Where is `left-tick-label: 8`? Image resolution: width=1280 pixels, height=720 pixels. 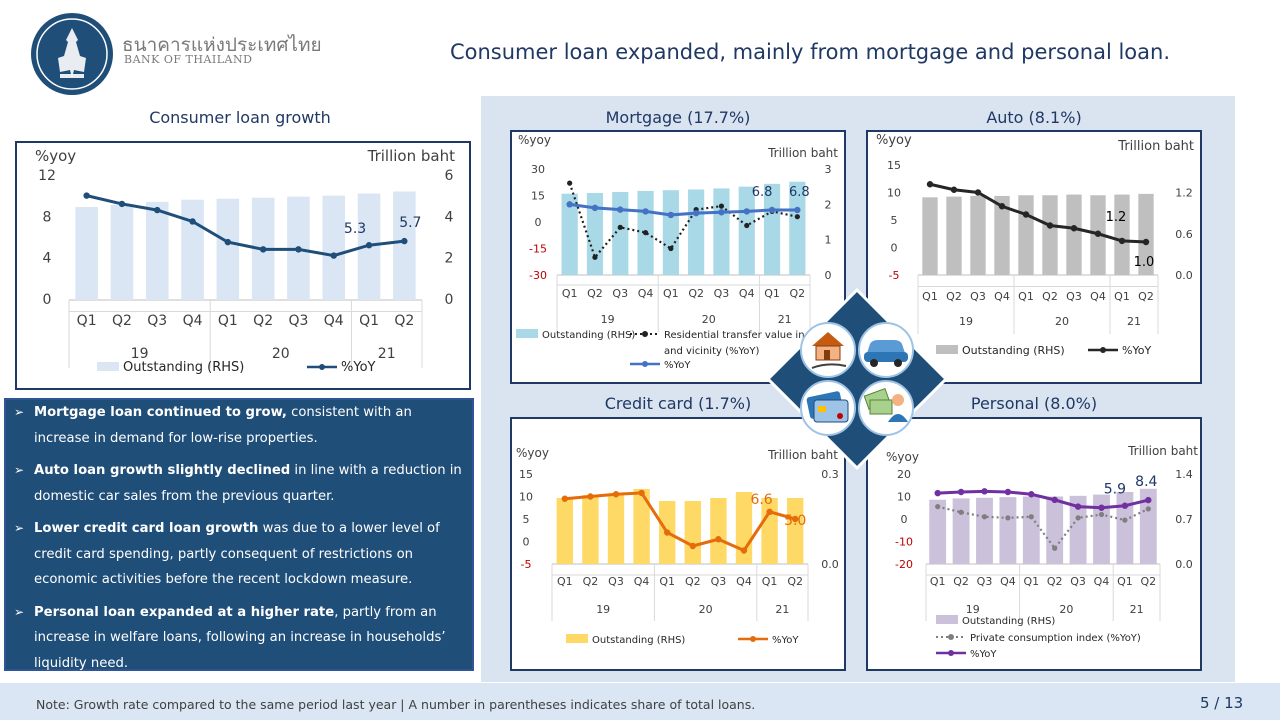 left-tick-label: 8 is located at coordinates (47, 217).